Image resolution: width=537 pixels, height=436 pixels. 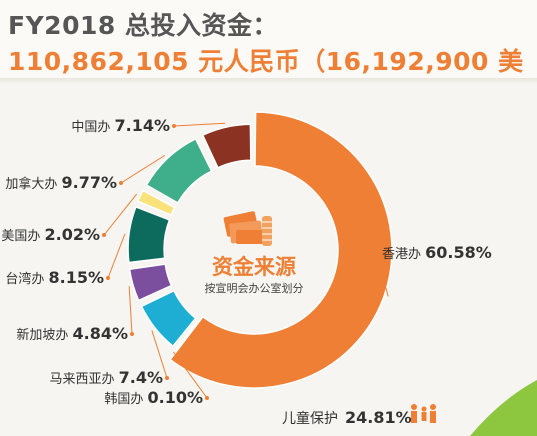 What do you see at coordinates (254, 288) in the screenshot?
I see `center-subtitle: 按宣明会办公室划分` at bounding box center [254, 288].